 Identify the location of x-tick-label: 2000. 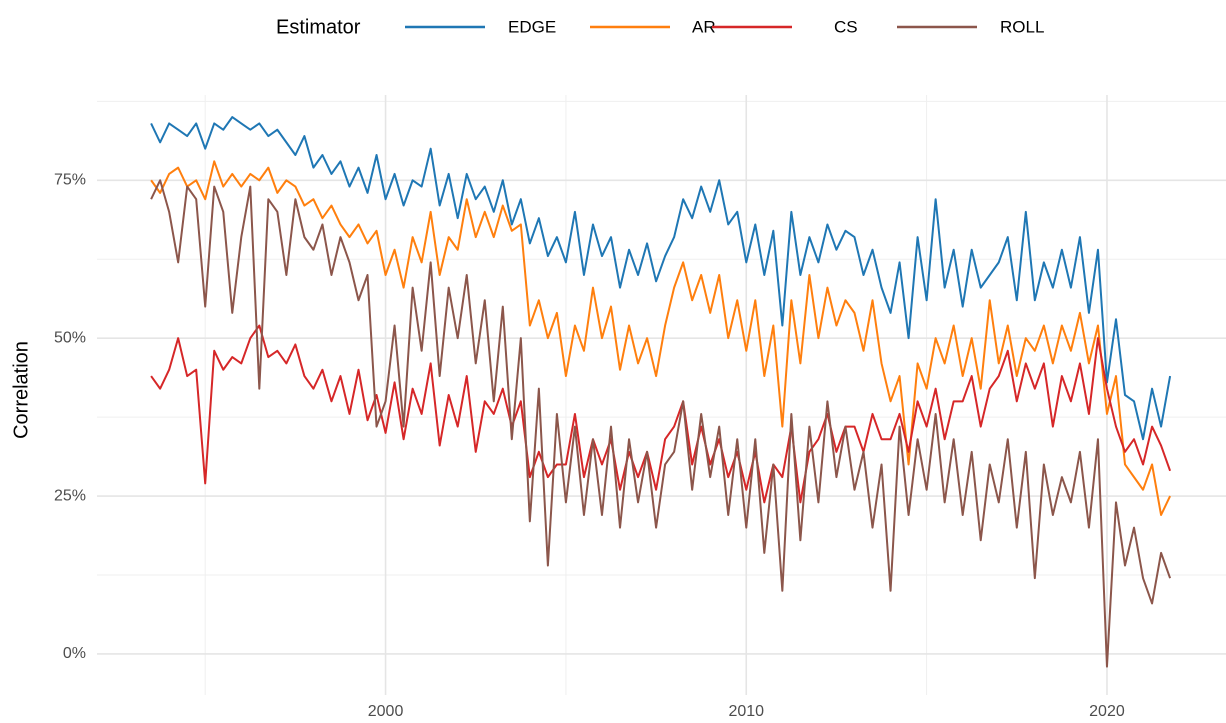
(386, 711).